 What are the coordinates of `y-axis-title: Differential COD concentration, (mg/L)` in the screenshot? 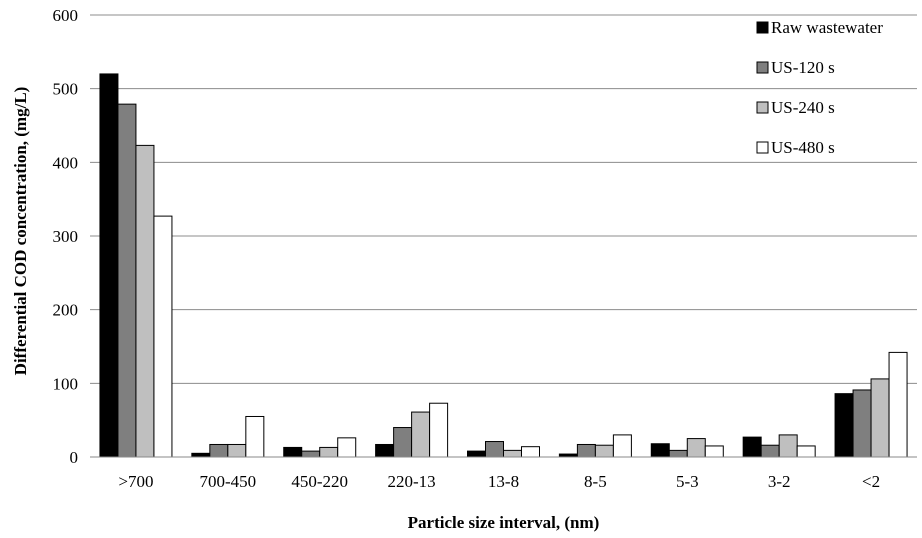 It's located at (20, 231).